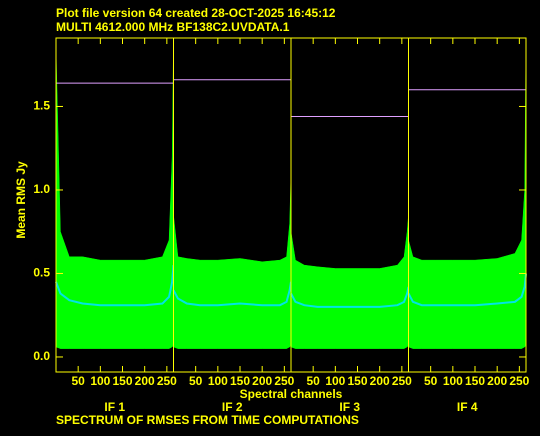 This screenshot has height=436, width=540. I want to click on header-line: MULTI 4612.000 MHz BF138C2.UVDATA.1, so click(173, 27).